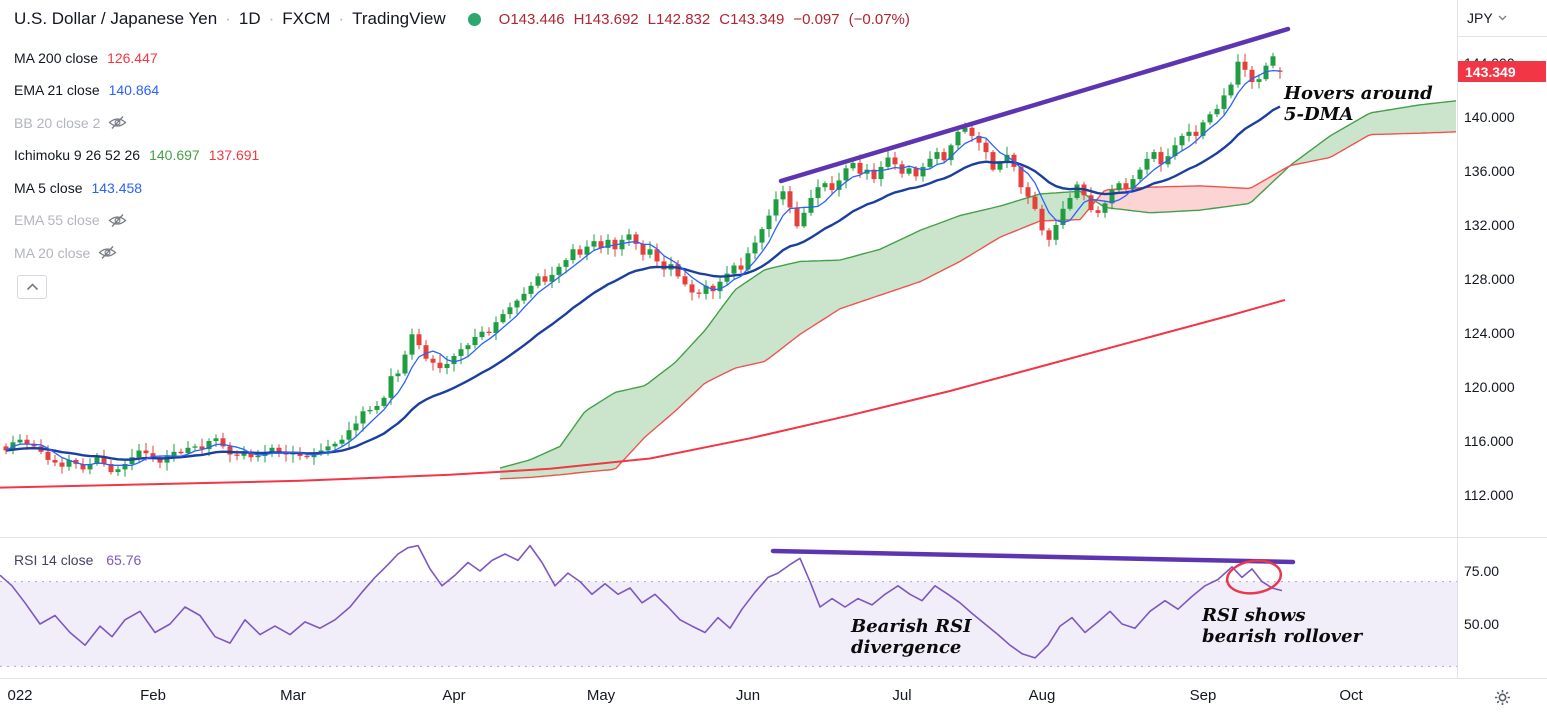  Describe the element at coordinates (1489, 333) in the screenshot. I see `price-tick: 124.000` at that location.